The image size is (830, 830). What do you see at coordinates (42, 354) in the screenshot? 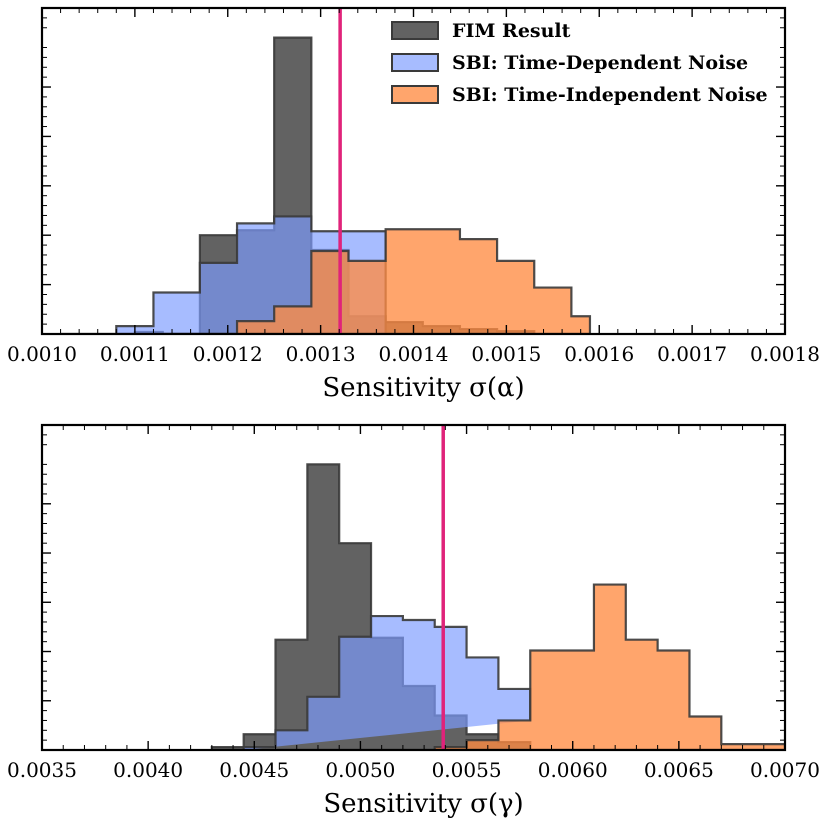
I see `x-tick-label: 0.0010` at bounding box center [42, 354].